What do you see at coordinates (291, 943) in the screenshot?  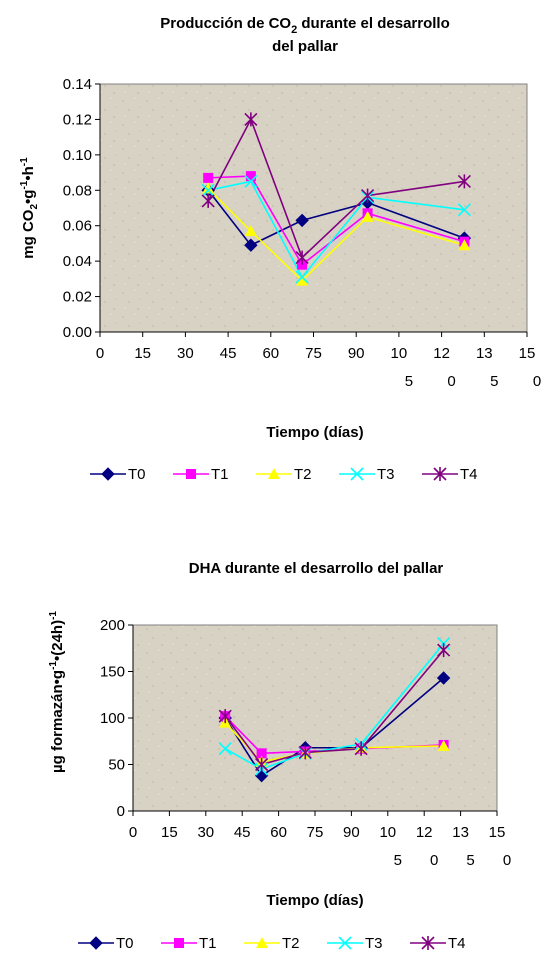 I see `chart2-legend-label: T2` at bounding box center [291, 943].